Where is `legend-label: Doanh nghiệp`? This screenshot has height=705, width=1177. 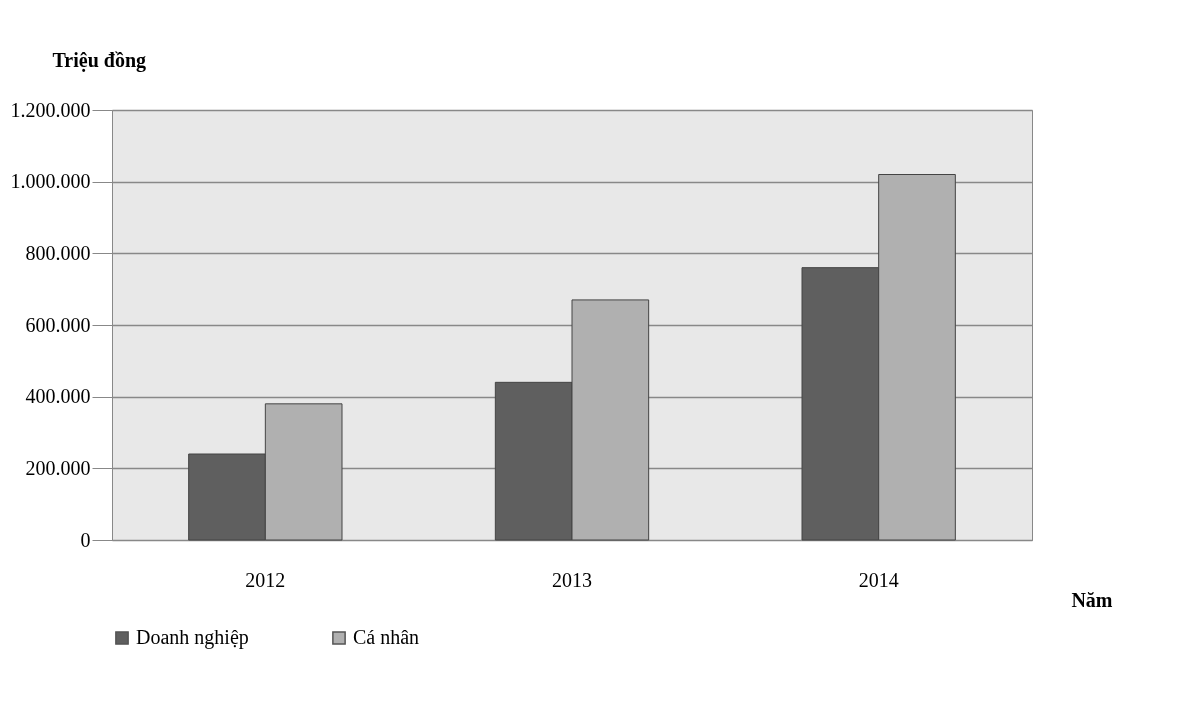
legend-label: Doanh nghiệp is located at coordinates (192, 637).